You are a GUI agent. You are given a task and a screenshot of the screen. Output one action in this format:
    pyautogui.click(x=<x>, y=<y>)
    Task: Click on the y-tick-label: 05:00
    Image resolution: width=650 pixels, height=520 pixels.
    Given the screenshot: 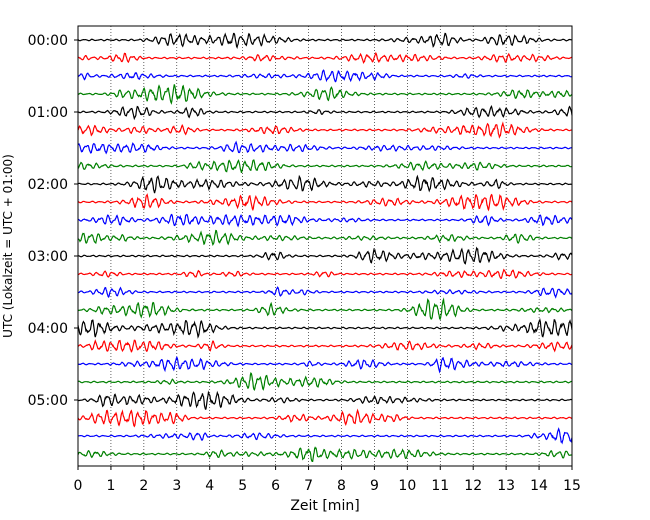 What is the action you would take?
    pyautogui.click(x=48, y=401)
    